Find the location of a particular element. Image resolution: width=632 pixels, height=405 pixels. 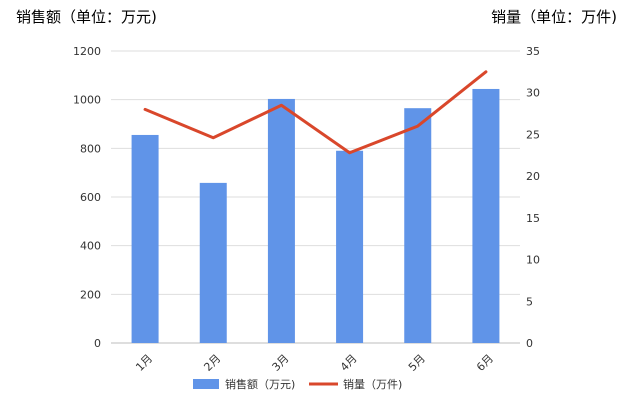

y-tick-label: 1200 is located at coordinates (87, 51).